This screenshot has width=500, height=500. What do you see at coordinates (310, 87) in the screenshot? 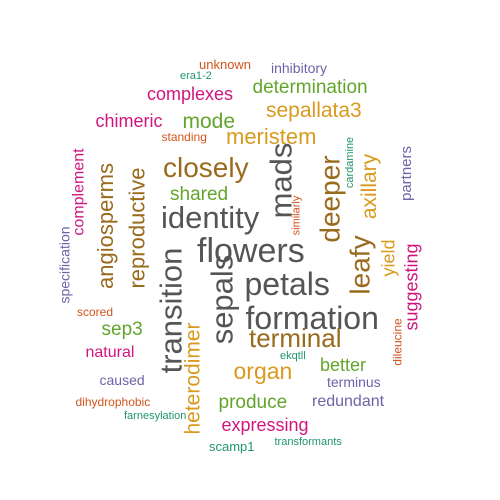
I see `word-determination: determination` at bounding box center [310, 87].